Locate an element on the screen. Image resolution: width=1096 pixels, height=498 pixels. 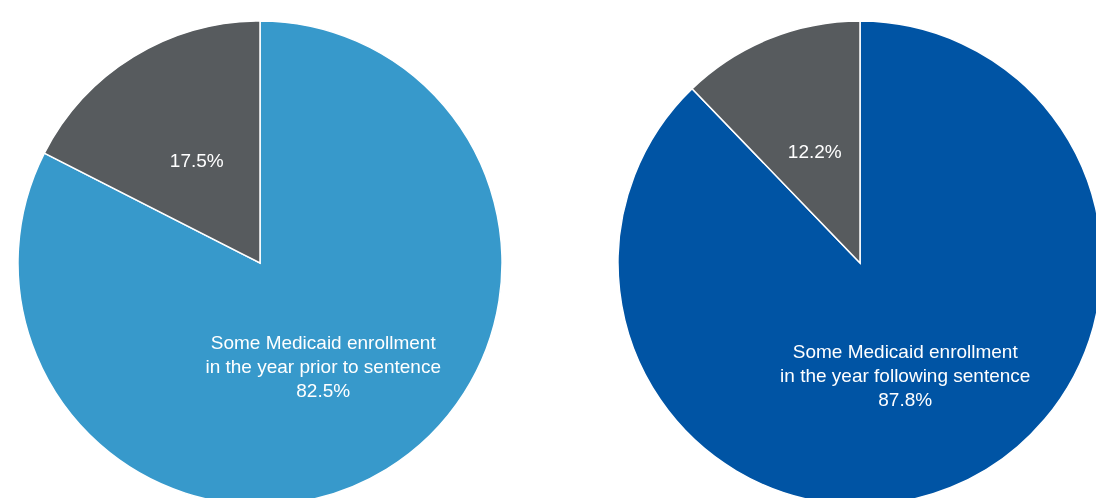
data-label: 82.5% is located at coordinates (323, 390).